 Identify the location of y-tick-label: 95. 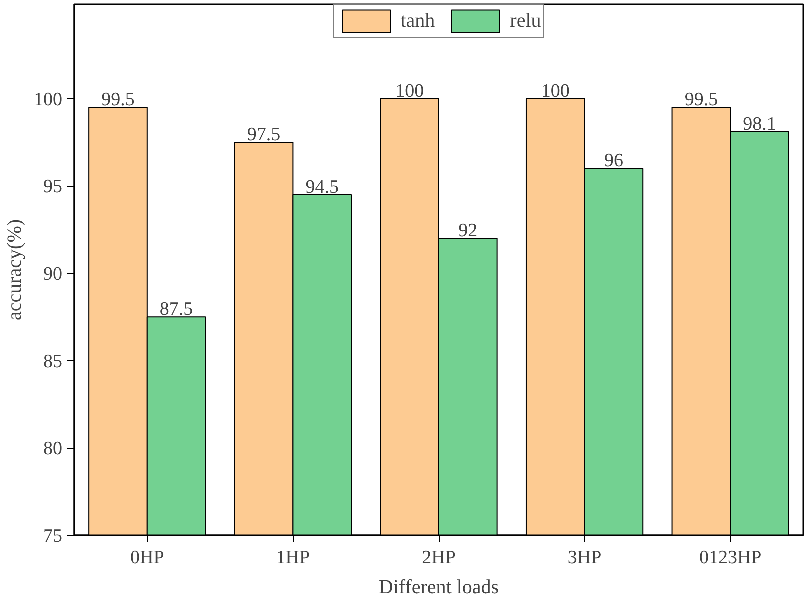
(53, 187).